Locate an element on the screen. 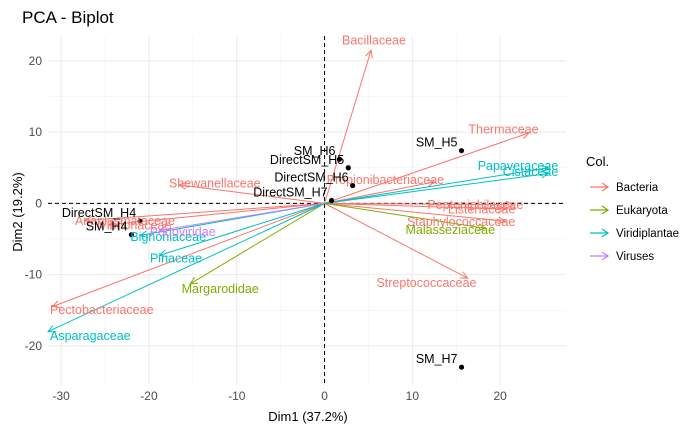 The width and height of the screenshot is (700, 432). arrow-asparagaceae is located at coordinates (186, 267).